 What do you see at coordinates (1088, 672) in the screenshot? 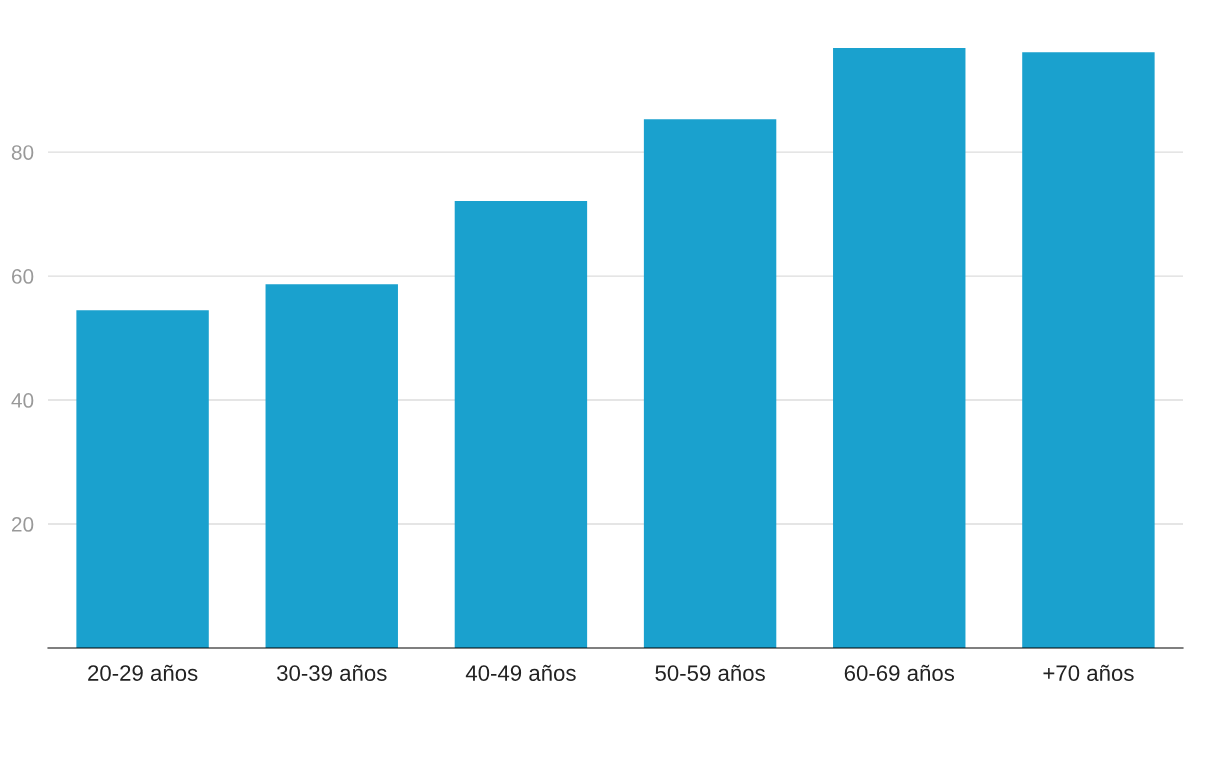
I see `x-tick-label: +70 años` at bounding box center [1088, 672].